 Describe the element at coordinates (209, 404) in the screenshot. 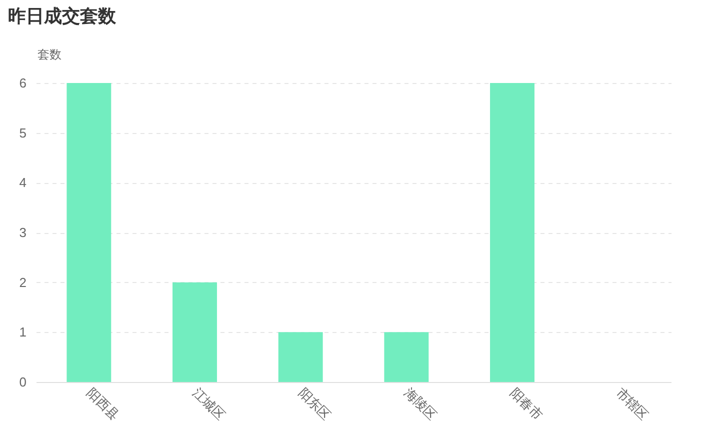

I see `x-tick-label: 江城区` at that location.